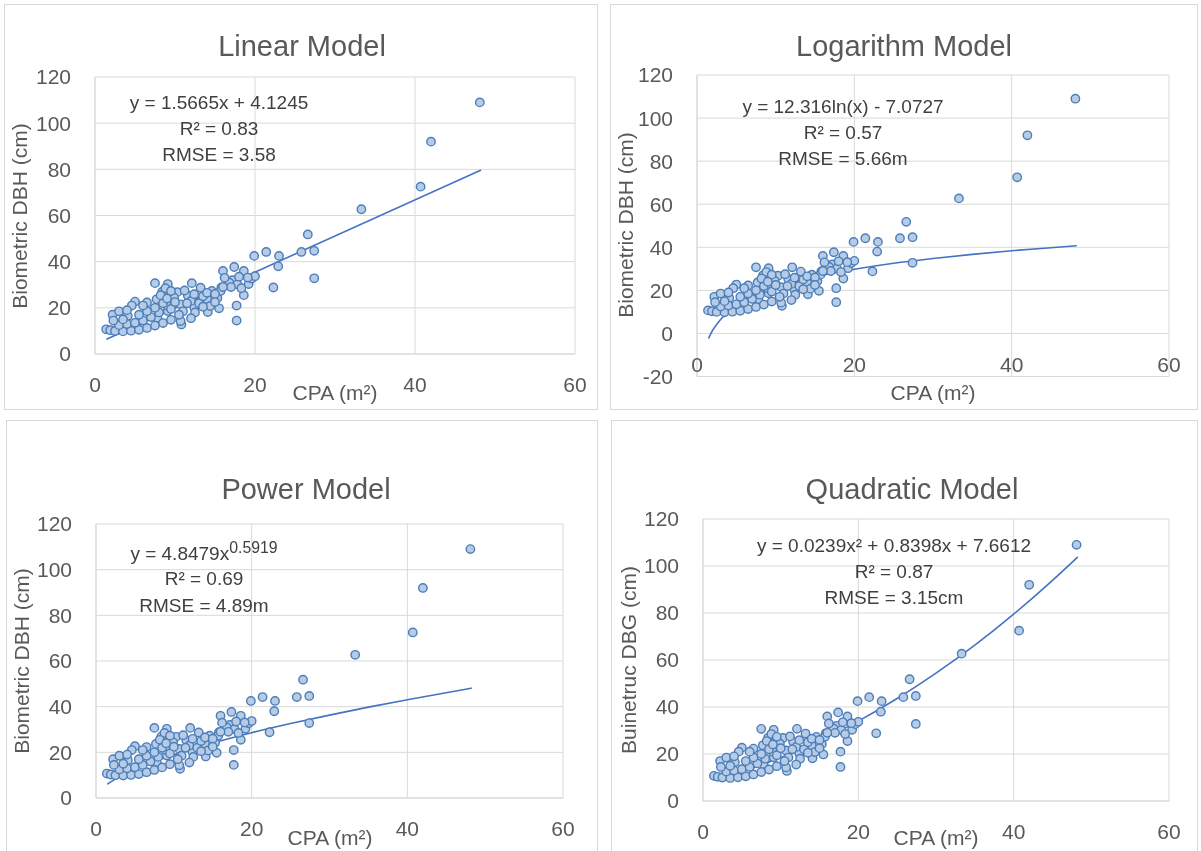  What do you see at coordinates (204, 605) in the screenshot?
I see `annotation: RMSE = 4.89m` at bounding box center [204, 605].